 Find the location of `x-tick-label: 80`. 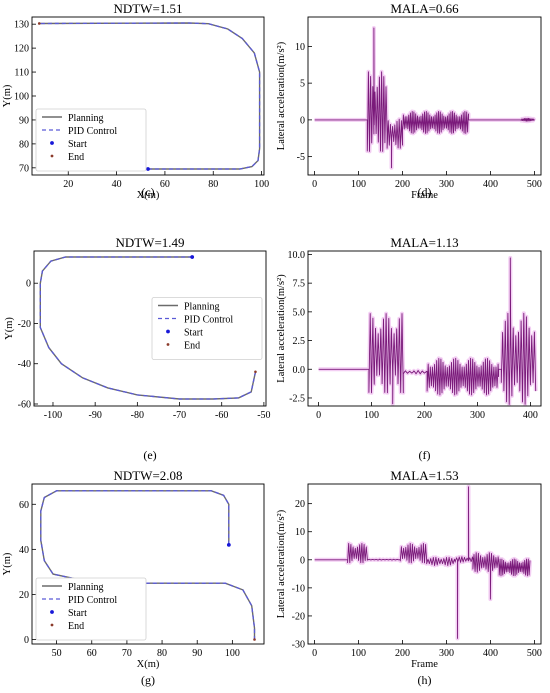

x-tick-label: 80 is located at coordinates (162, 653).